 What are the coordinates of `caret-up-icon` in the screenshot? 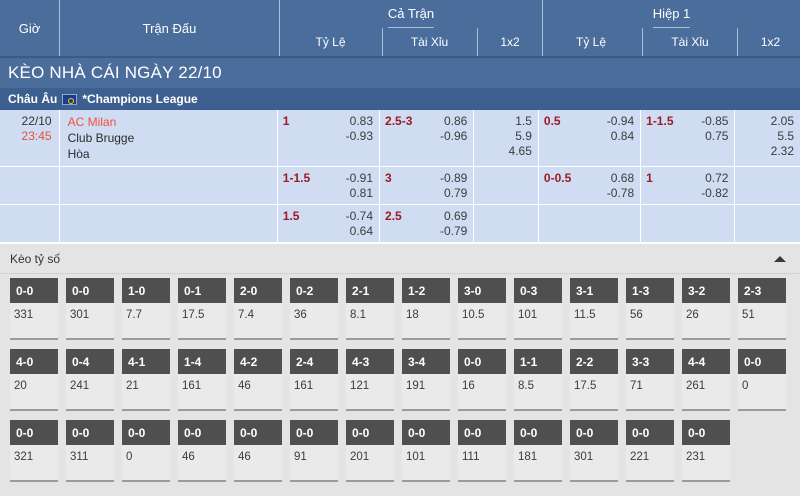 It's located at (780, 258).